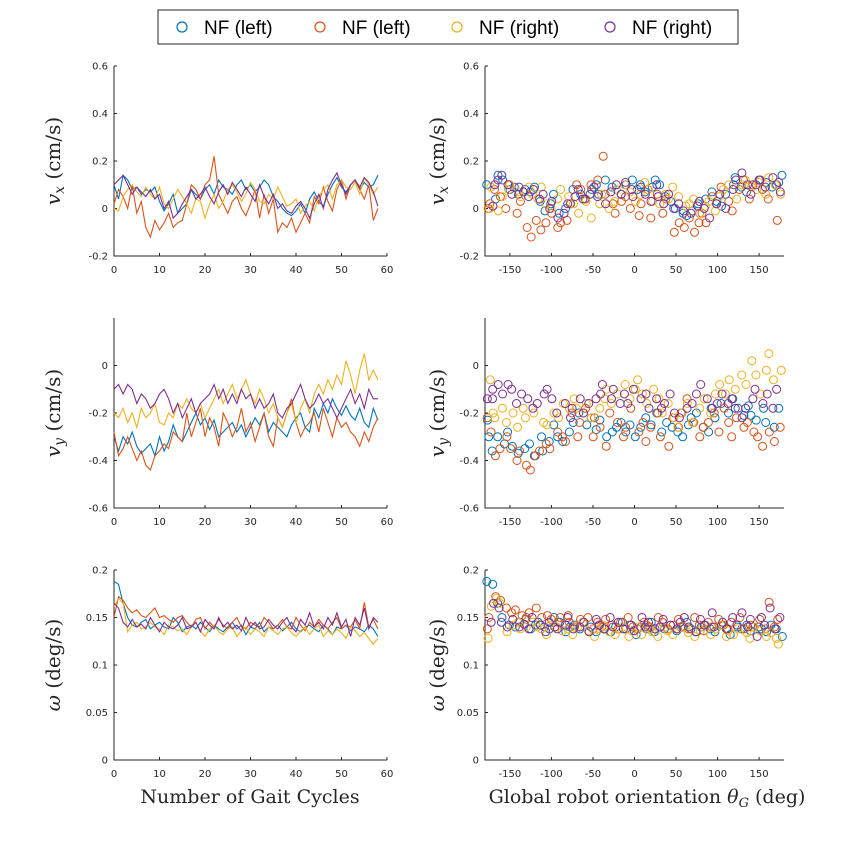  I want to click on x-tick-label: -150, so click(510, 774).